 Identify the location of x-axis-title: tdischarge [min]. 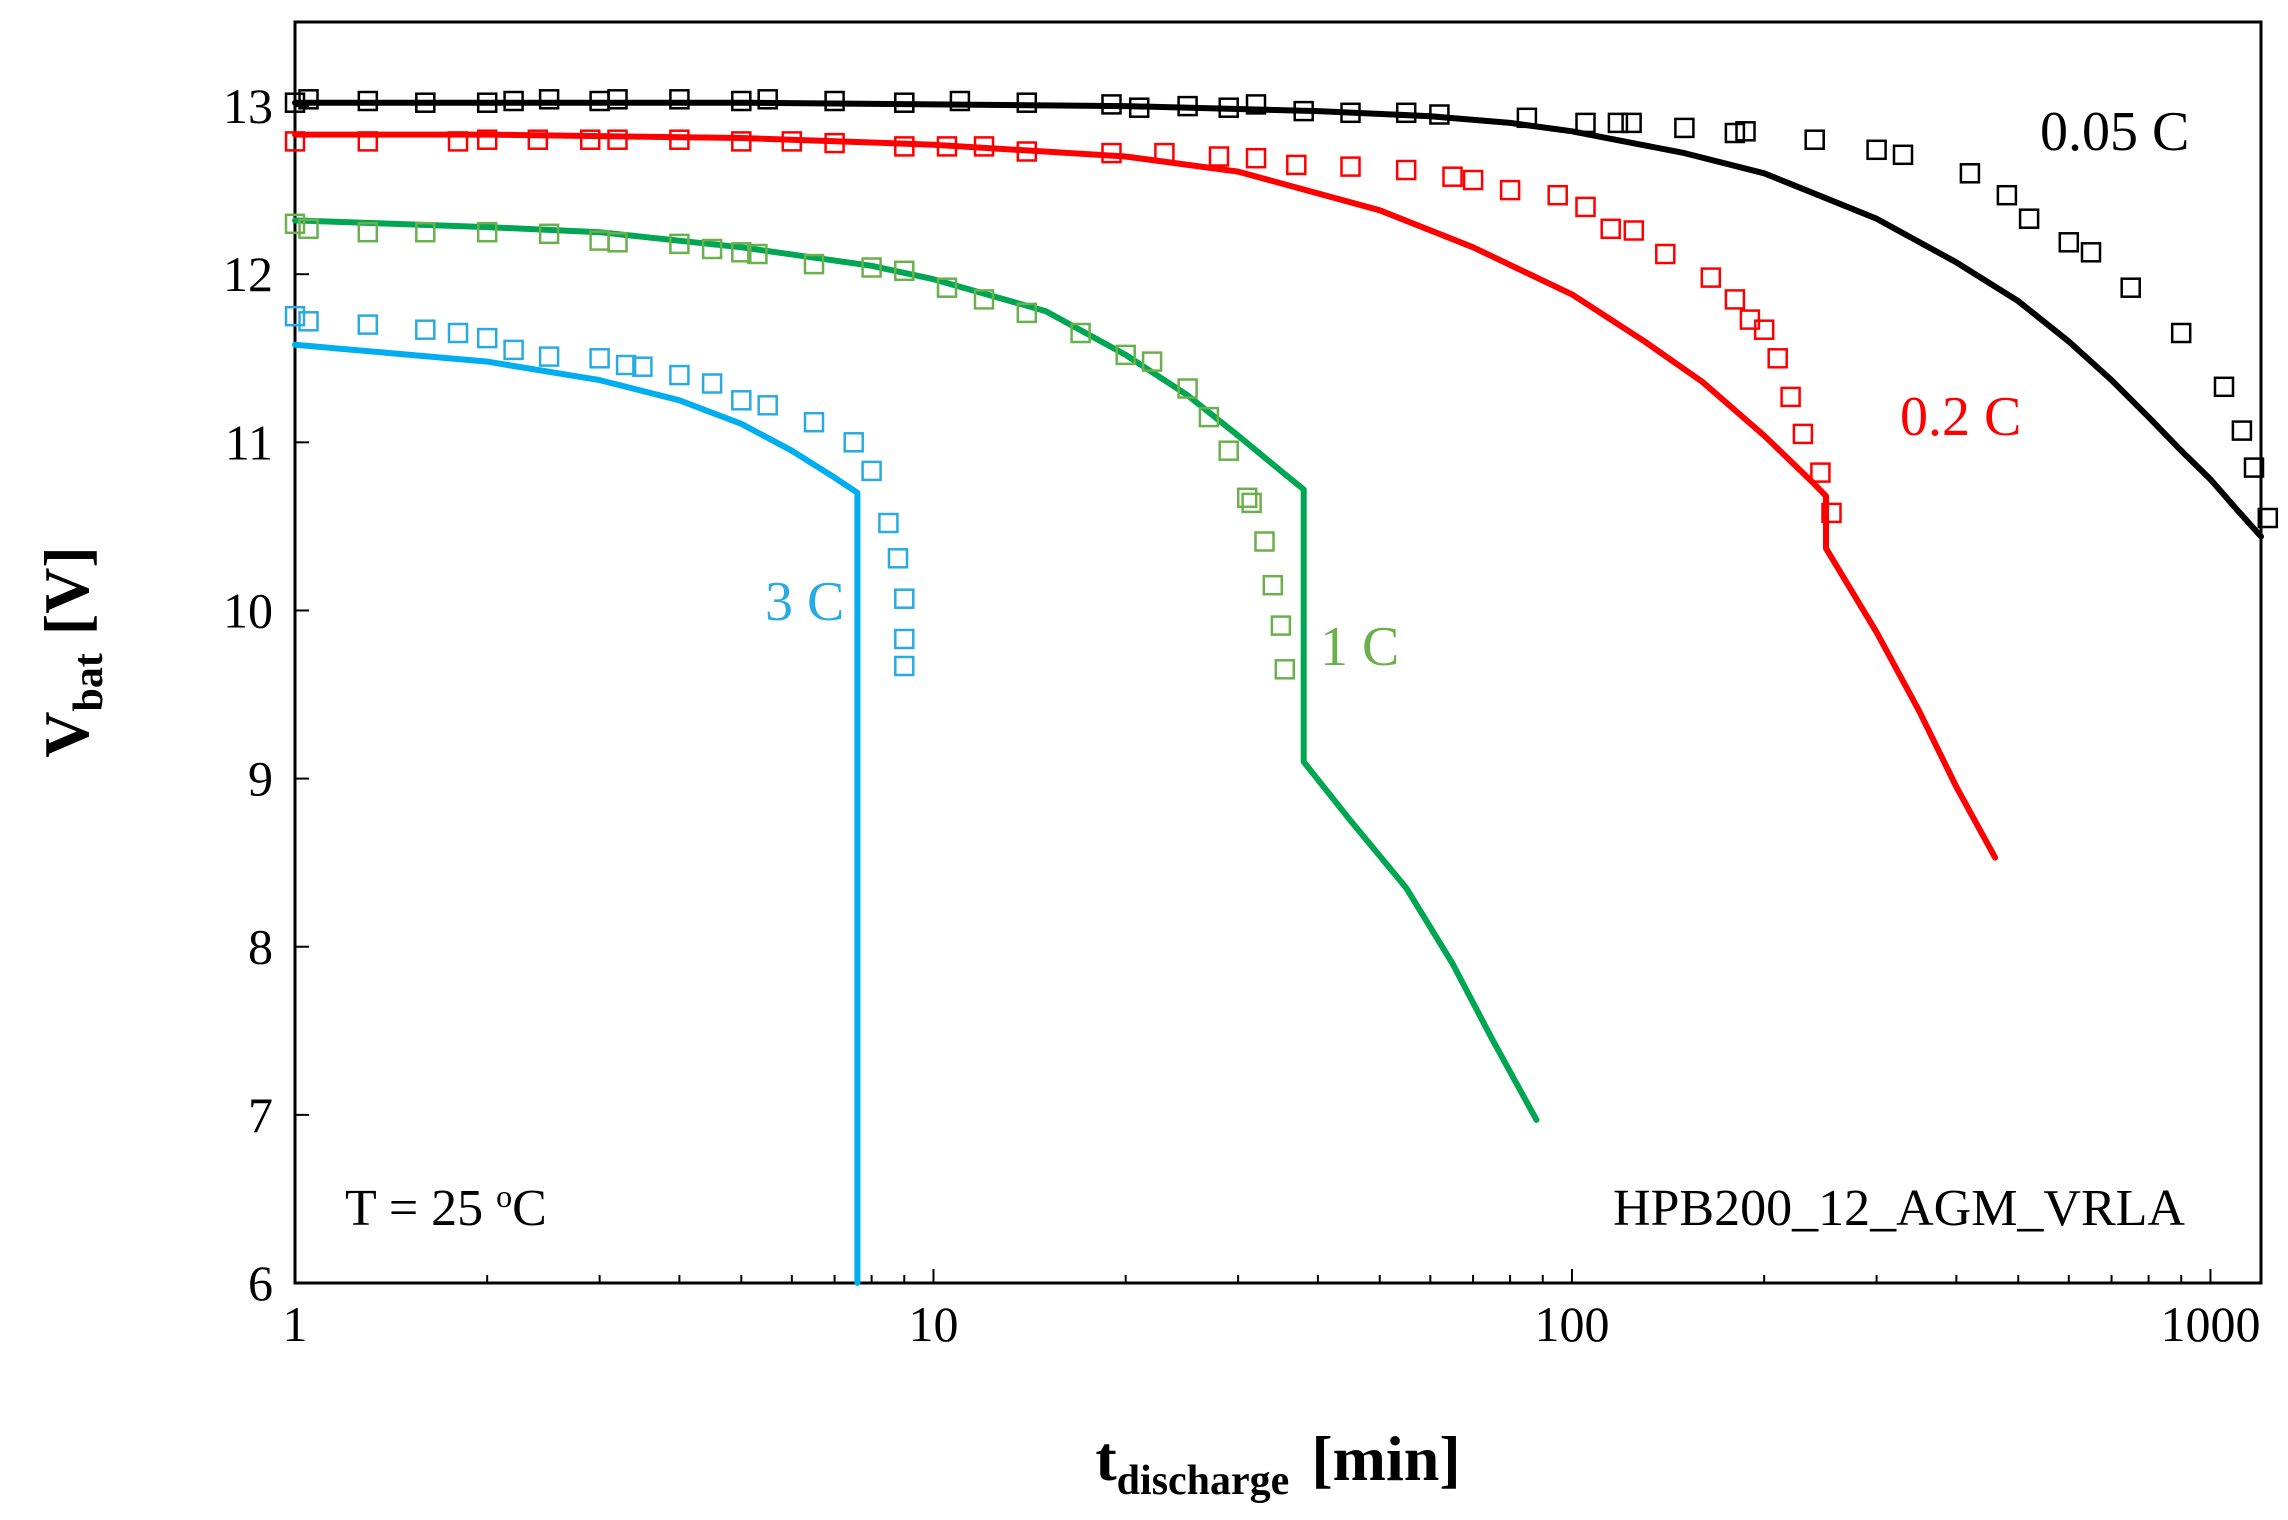
(1277, 1463).